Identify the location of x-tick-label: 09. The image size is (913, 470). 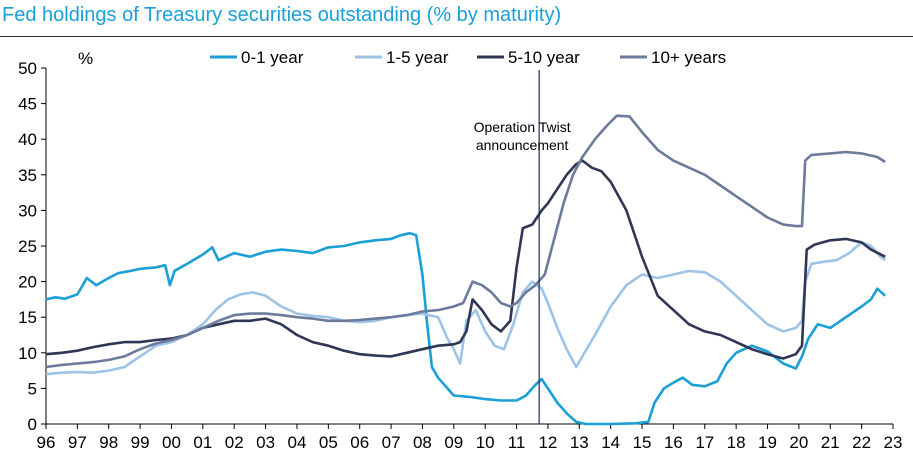
(453, 442).